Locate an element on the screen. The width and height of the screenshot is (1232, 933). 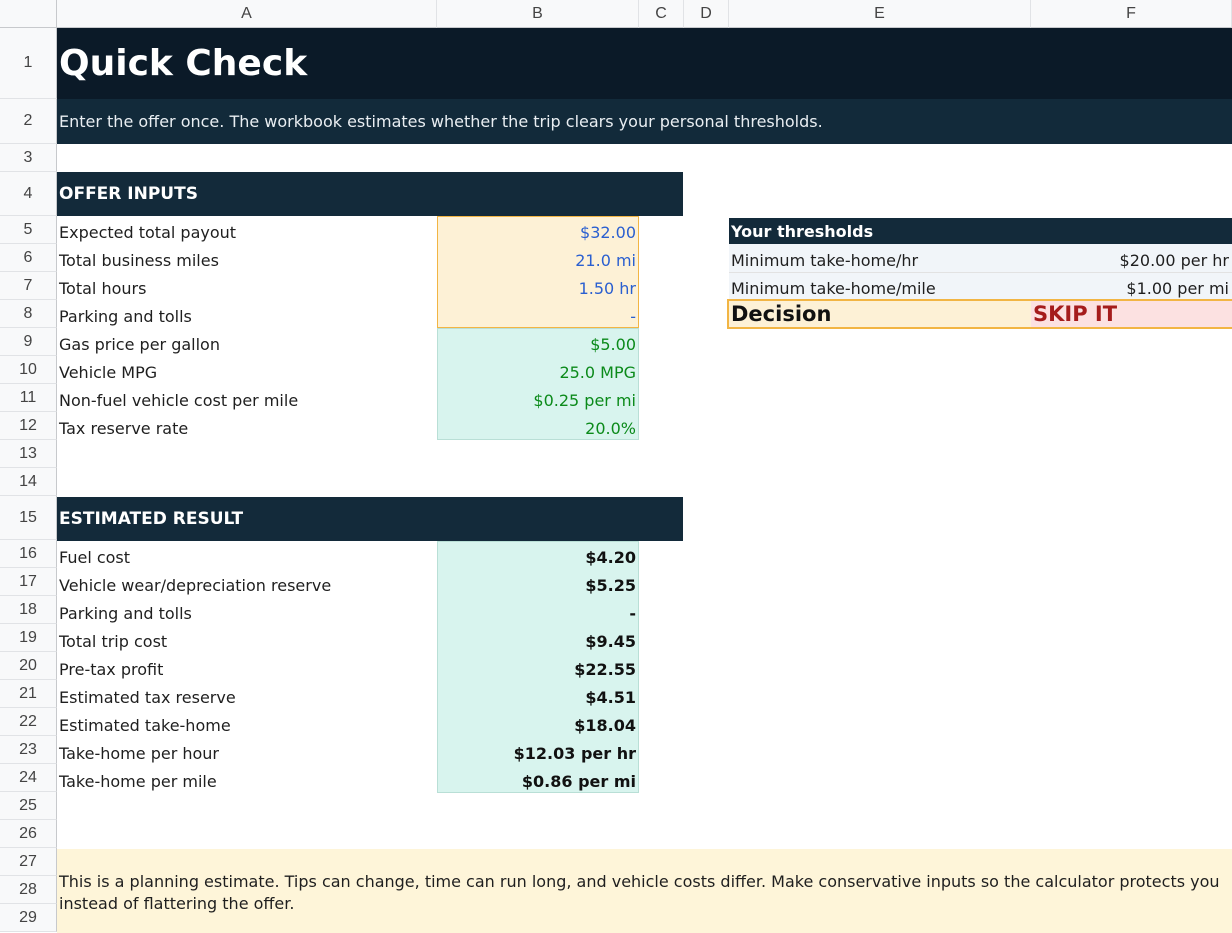
input-value-miles: 21.0 mi is located at coordinates (605, 260).